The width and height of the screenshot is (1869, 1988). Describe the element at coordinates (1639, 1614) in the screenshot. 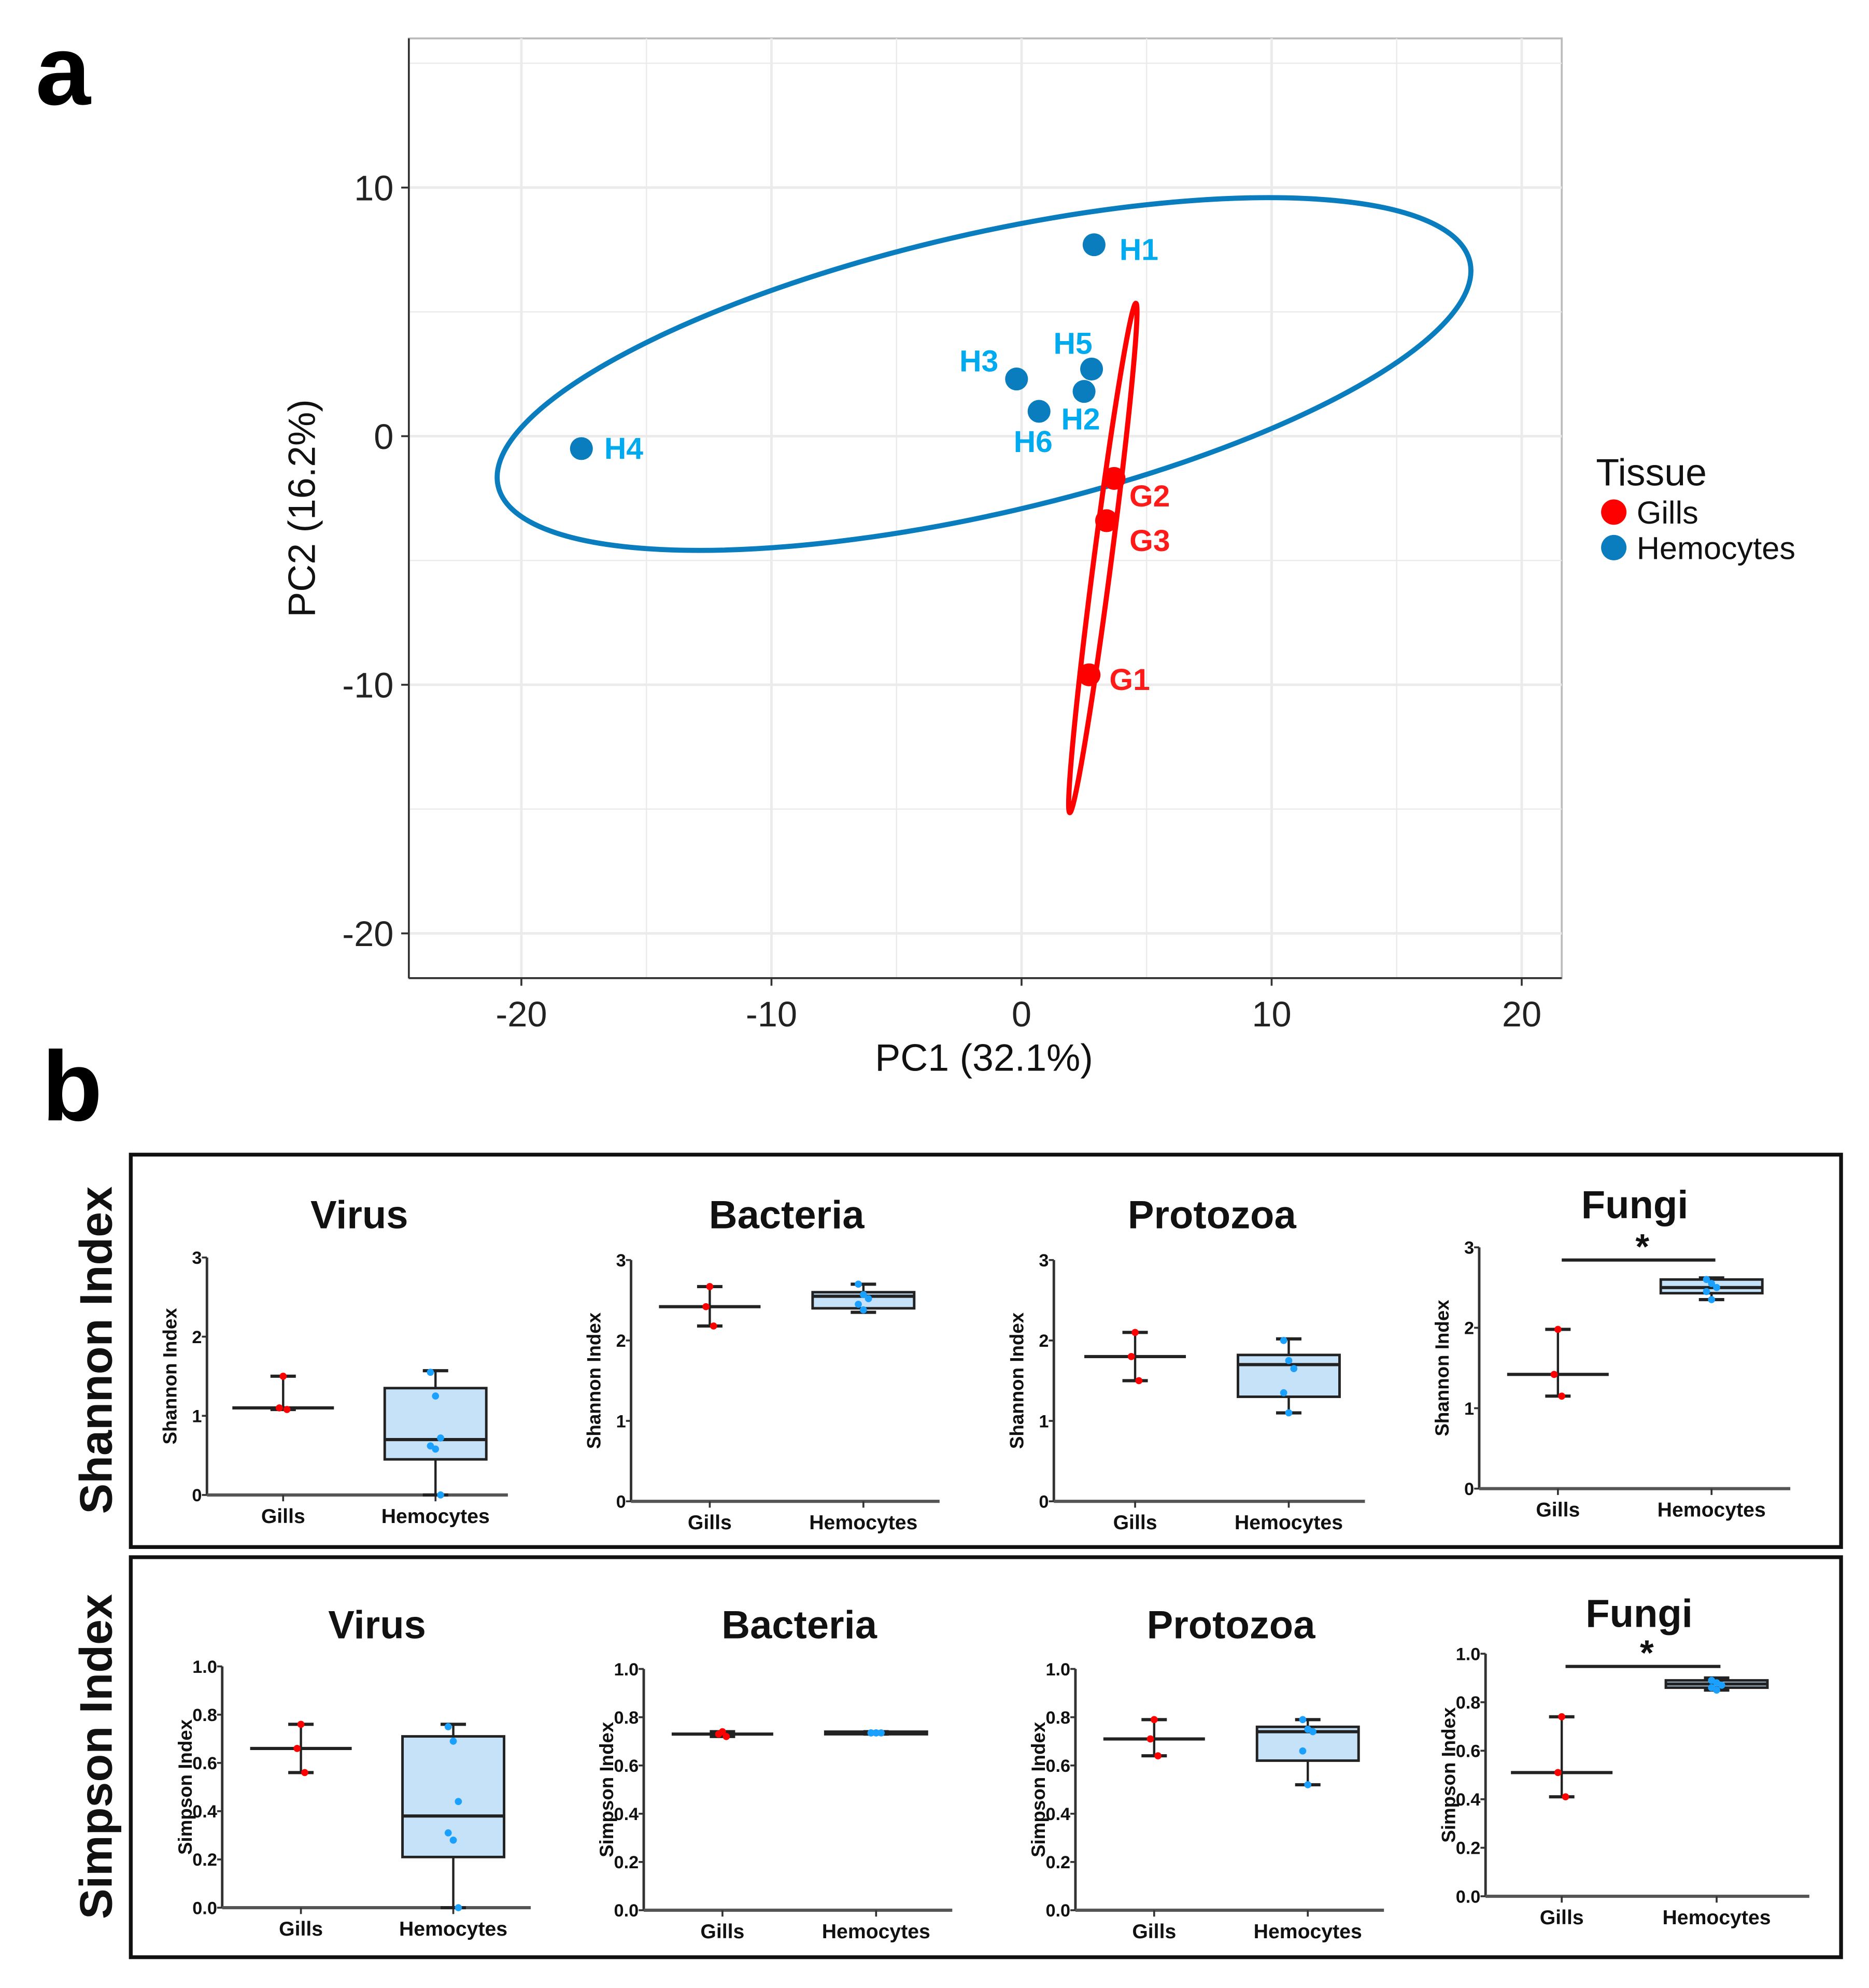

I see `panel-title: Fungi` at that location.